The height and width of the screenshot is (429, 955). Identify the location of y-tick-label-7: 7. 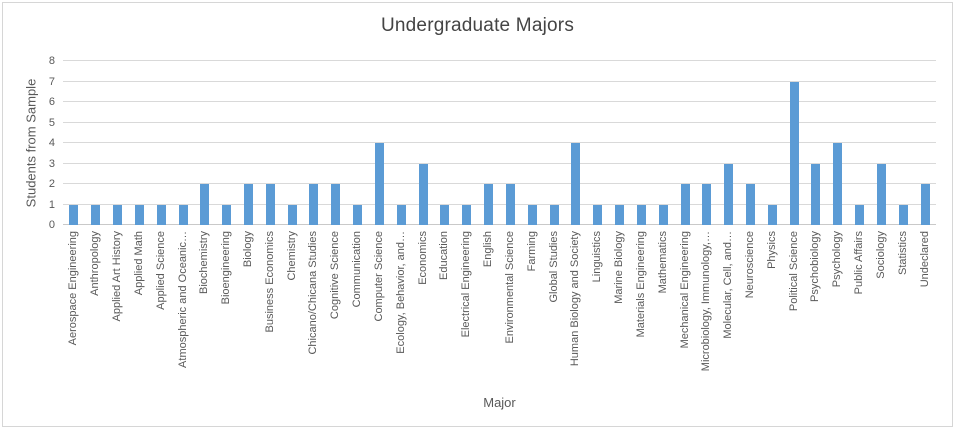
(51, 81).